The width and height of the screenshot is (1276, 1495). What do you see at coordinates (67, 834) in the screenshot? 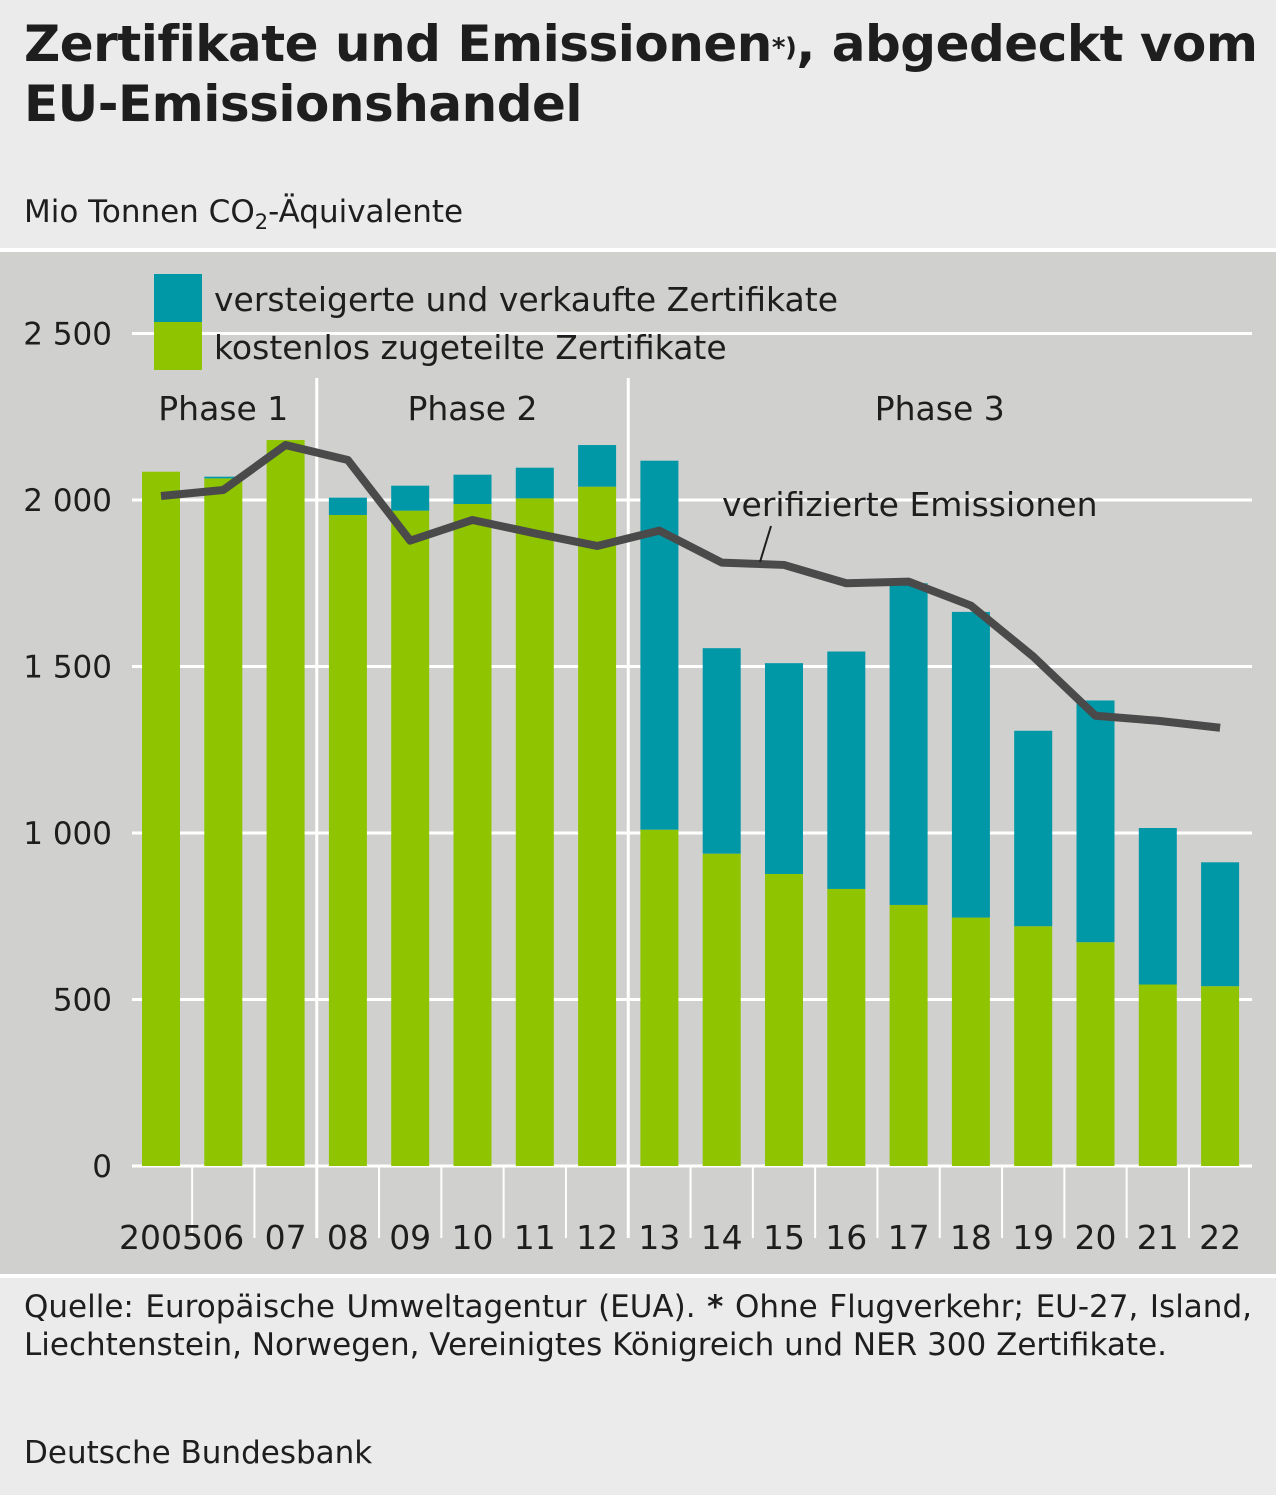
I see `y-tick-label: 1 000` at bounding box center [67, 834].